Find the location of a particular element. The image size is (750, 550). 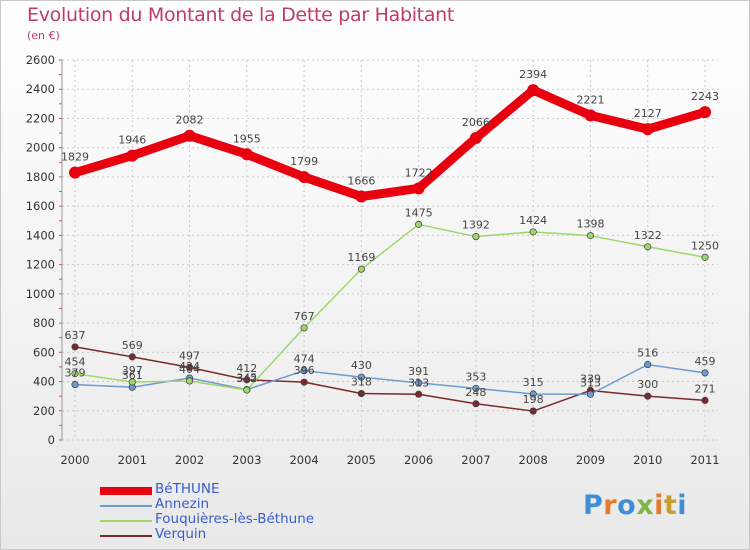

data-label: 459 is located at coordinates (705, 361).